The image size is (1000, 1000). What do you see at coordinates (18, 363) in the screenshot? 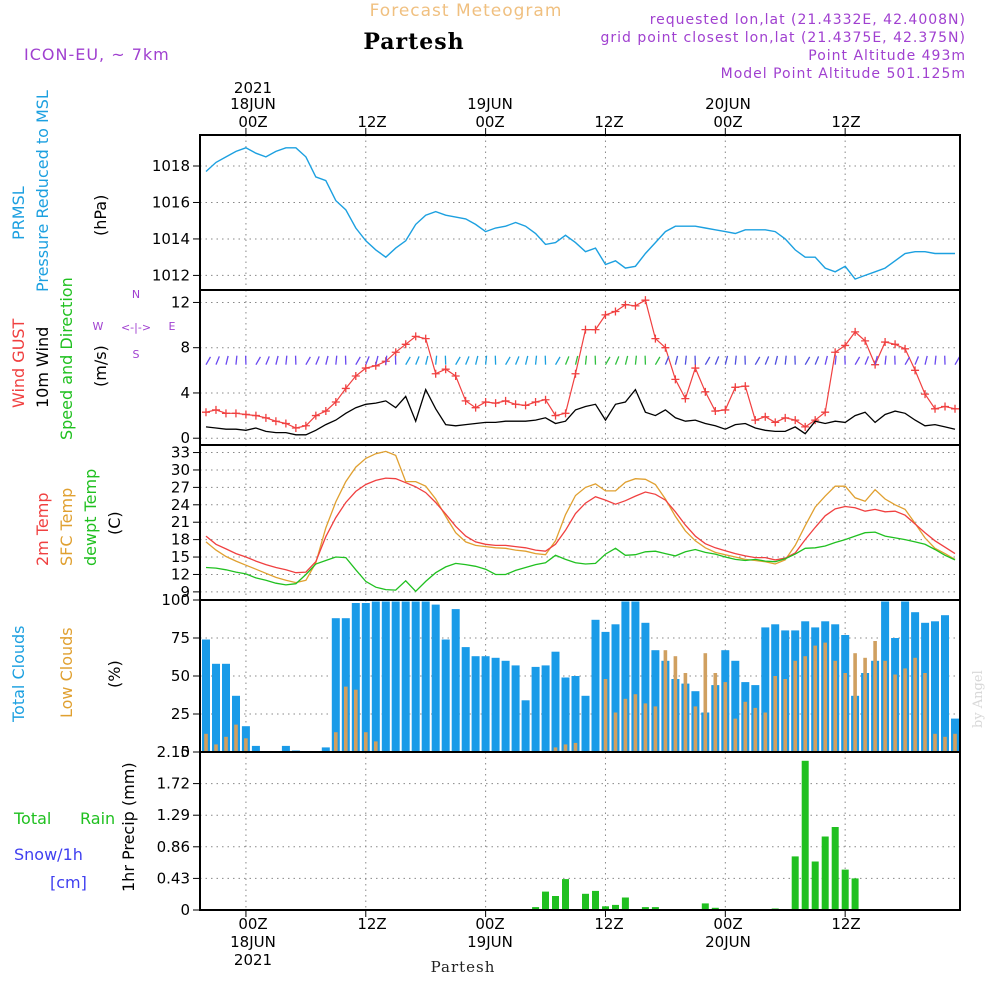
I see `wind-gust-label: Wind GUST` at bounding box center [18, 363].